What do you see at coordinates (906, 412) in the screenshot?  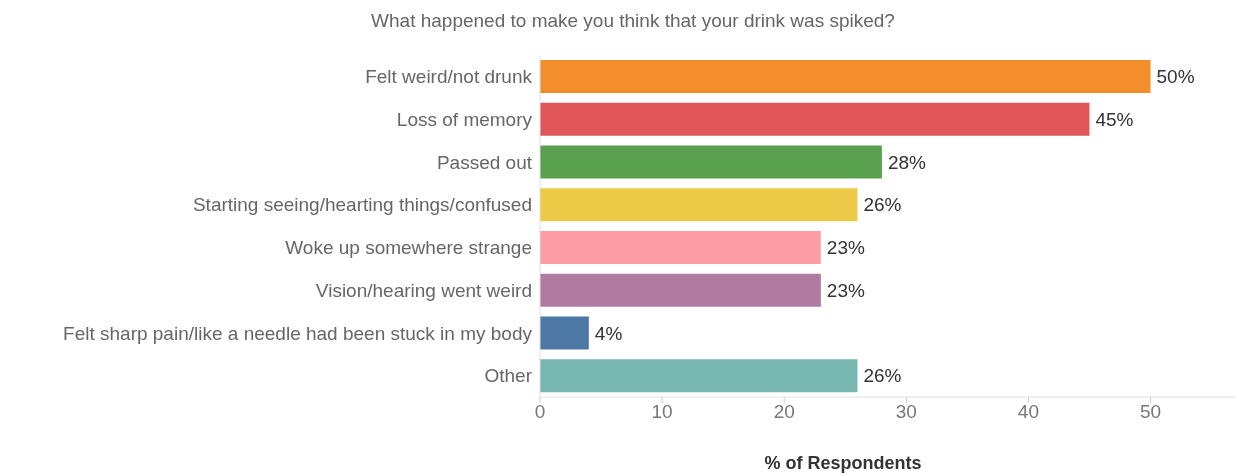 I see `x-tick-label: 30` at bounding box center [906, 412].